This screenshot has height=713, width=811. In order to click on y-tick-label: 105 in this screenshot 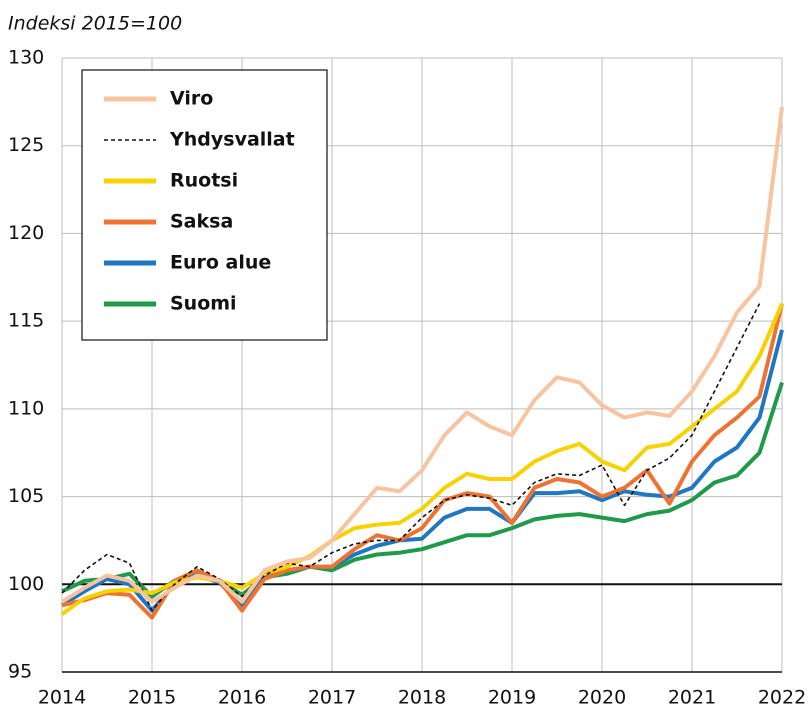, I will do `click(26, 496)`.